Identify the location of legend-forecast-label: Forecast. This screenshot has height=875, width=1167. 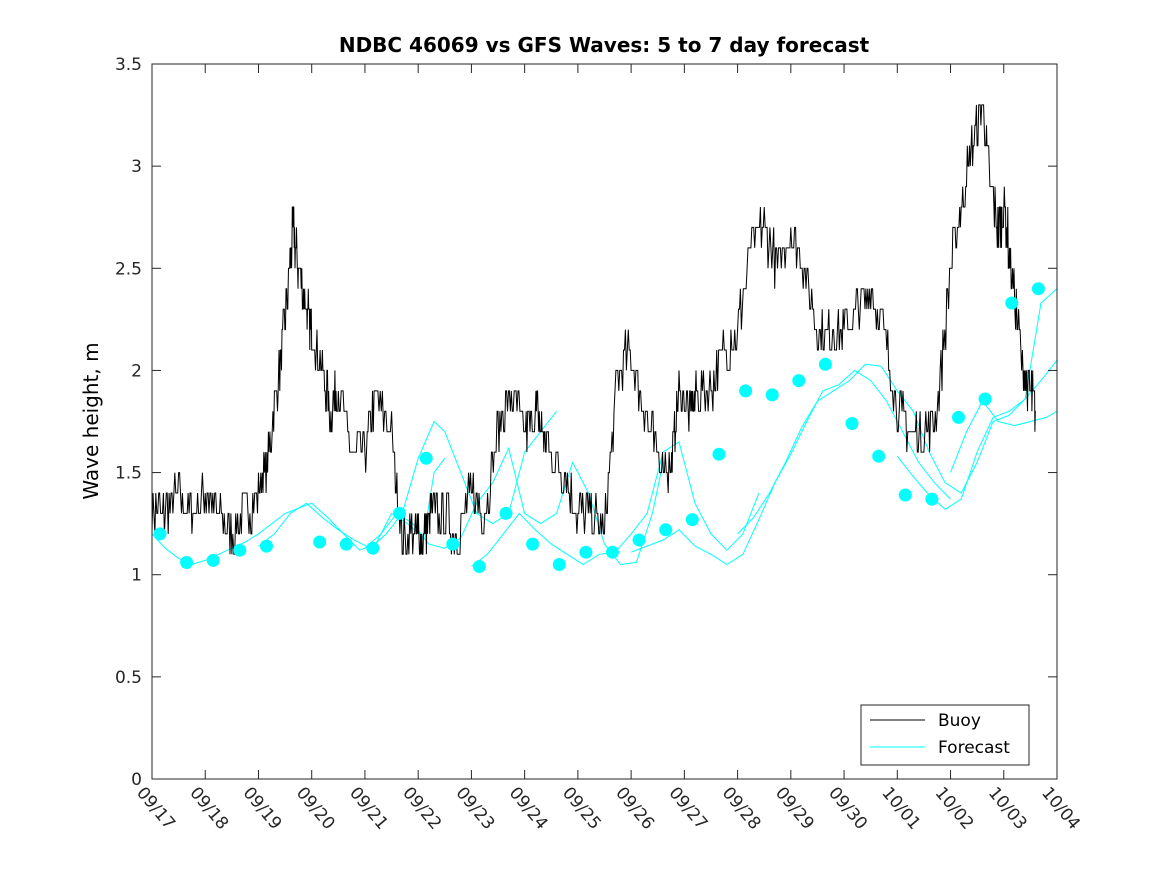
(974, 748).